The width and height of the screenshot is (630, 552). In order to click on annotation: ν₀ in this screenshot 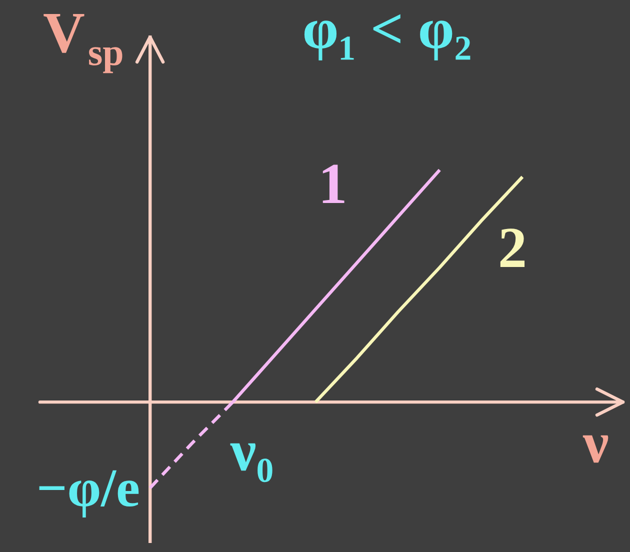, I will do `click(251, 450)`.